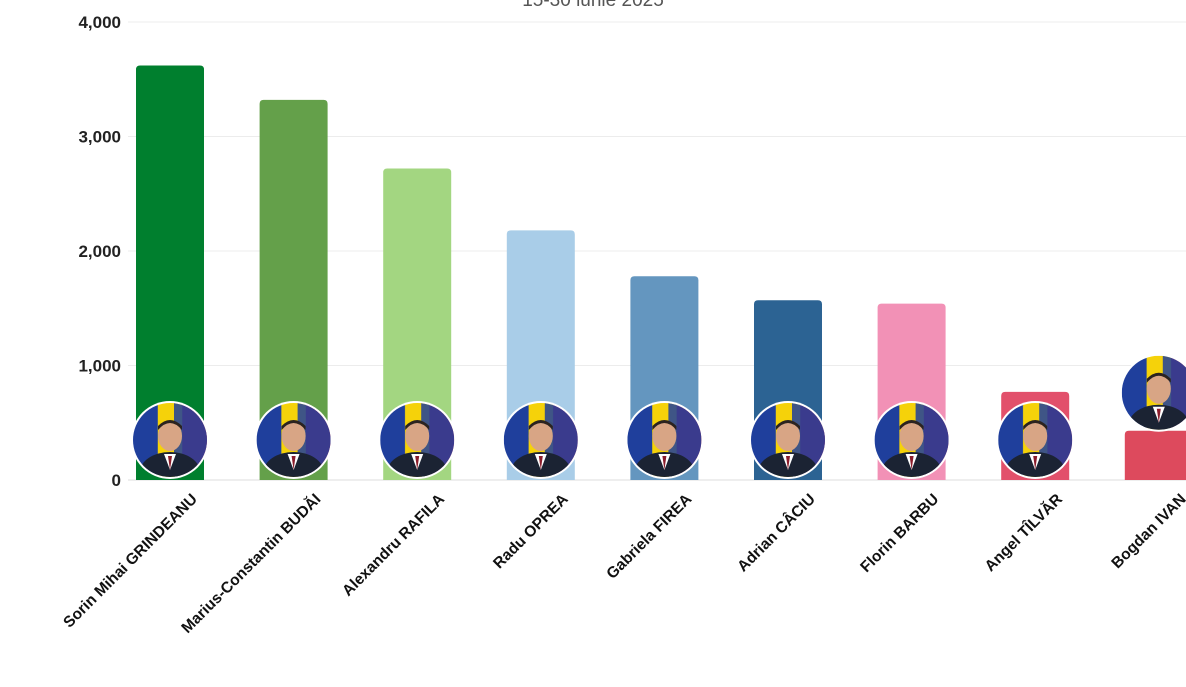  What do you see at coordinates (776, 532) in the screenshot?
I see `x-tick-label: Adrian CÂCIU` at bounding box center [776, 532].